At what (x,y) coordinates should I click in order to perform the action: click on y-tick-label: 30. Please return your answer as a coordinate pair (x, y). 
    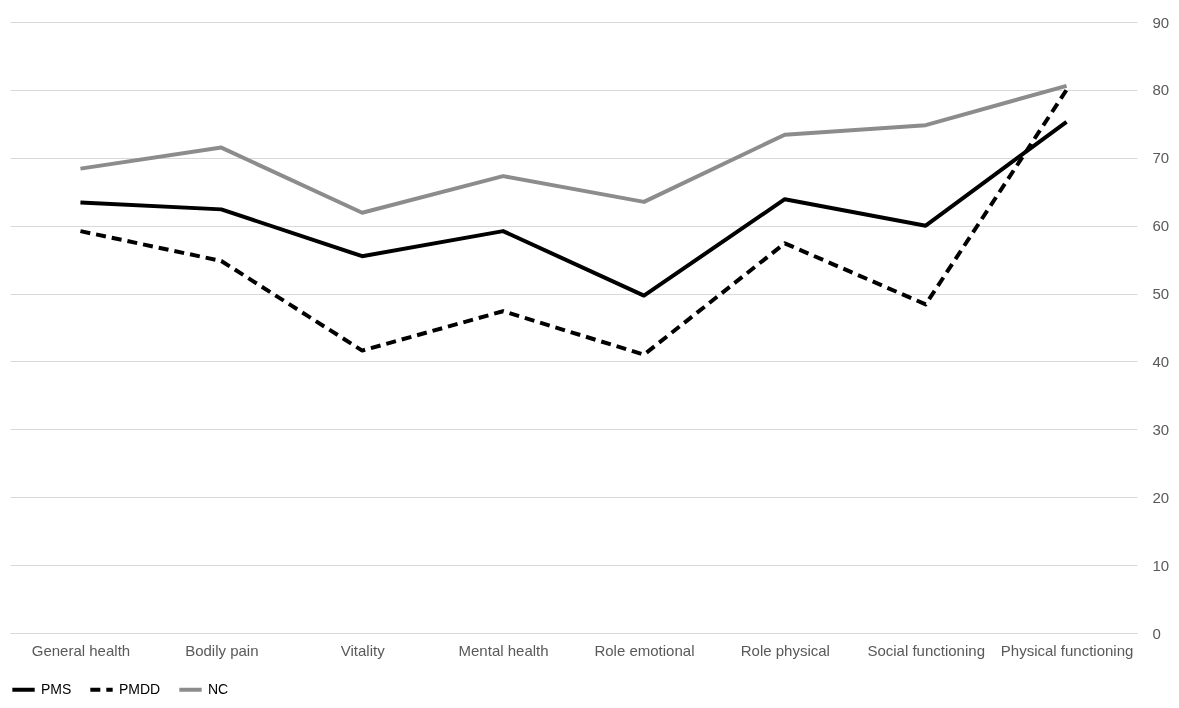
    Looking at the image, I should click on (1161, 429).